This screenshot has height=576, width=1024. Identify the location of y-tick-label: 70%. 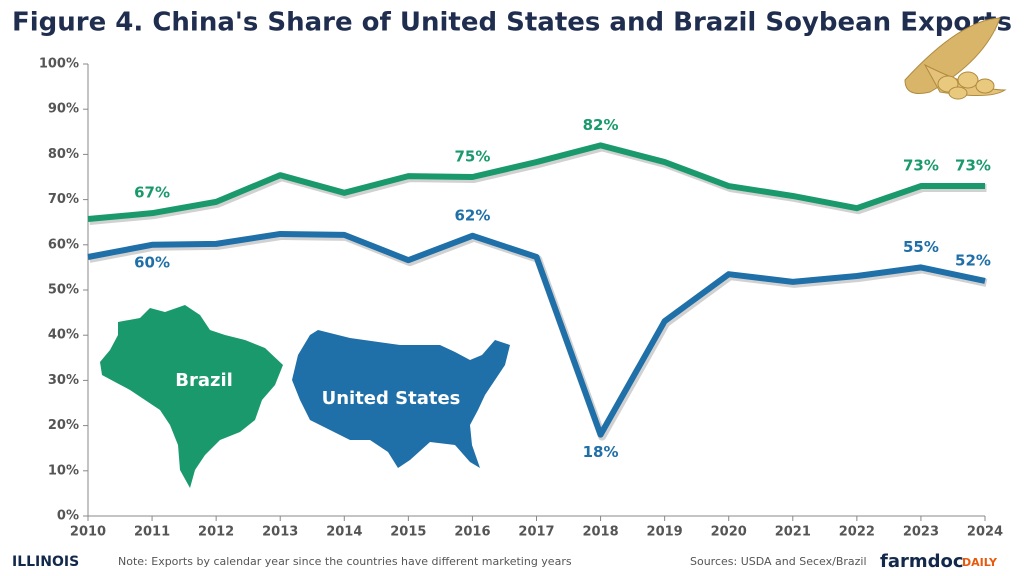
(63, 199).